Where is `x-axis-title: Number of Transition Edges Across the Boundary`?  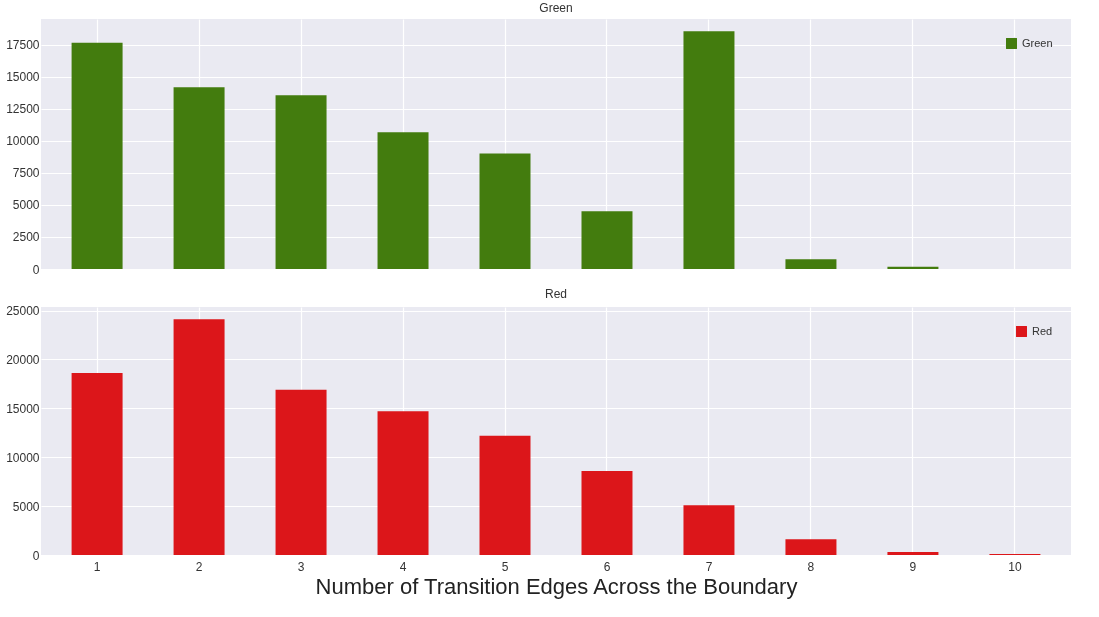
x-axis-title: Number of Transition Edges Across the Boundary is located at coordinates (556, 586).